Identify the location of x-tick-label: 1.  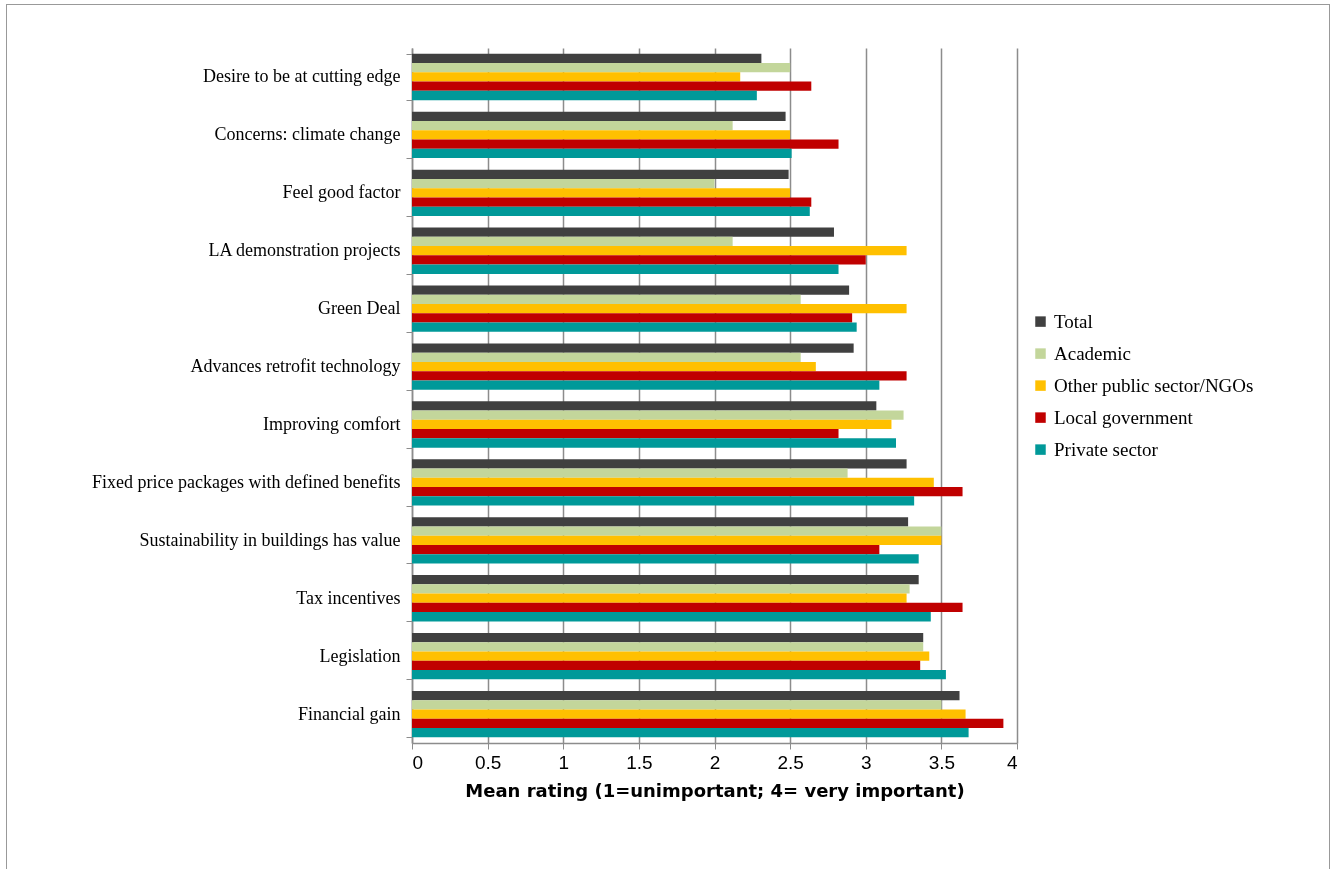
(564, 762).